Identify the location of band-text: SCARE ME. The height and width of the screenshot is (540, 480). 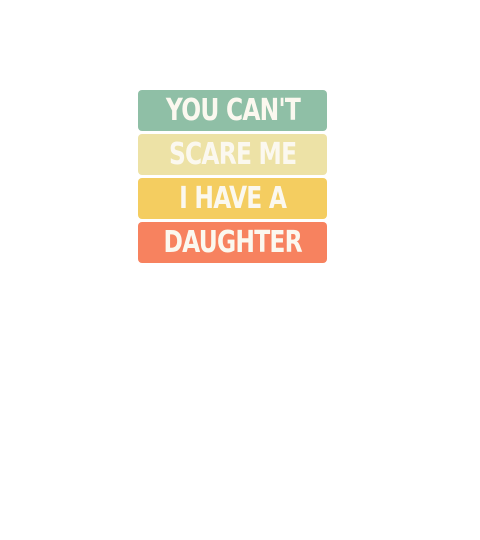
(232, 154).